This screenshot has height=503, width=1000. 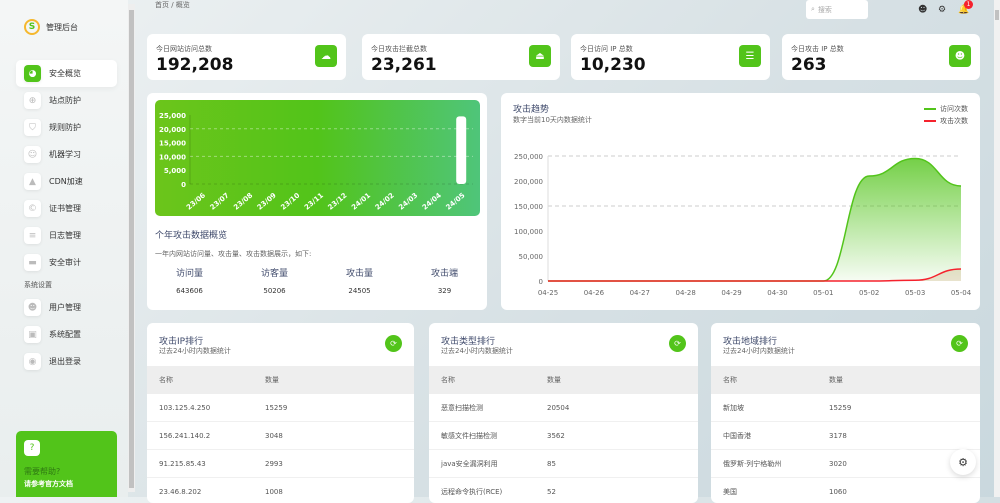 I want to click on x-tick-label: 23/06, so click(x=196, y=201).